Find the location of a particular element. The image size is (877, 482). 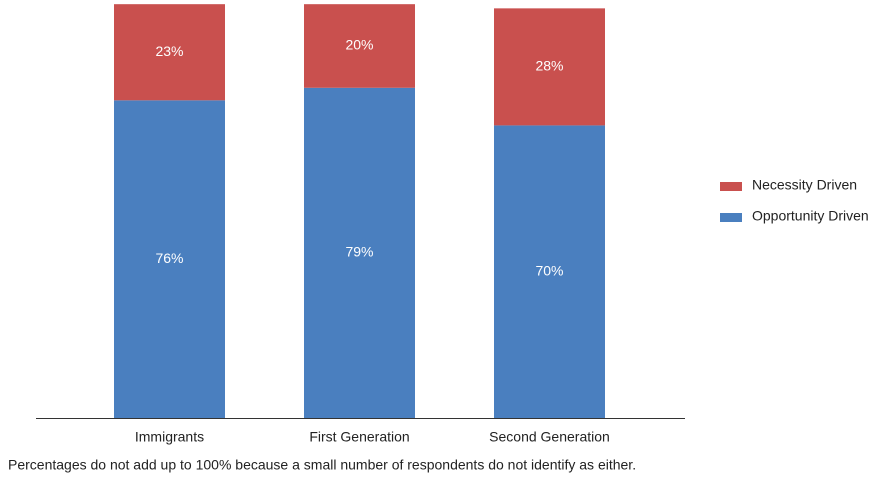

x-tick-label: Immigrants is located at coordinates (169, 437).